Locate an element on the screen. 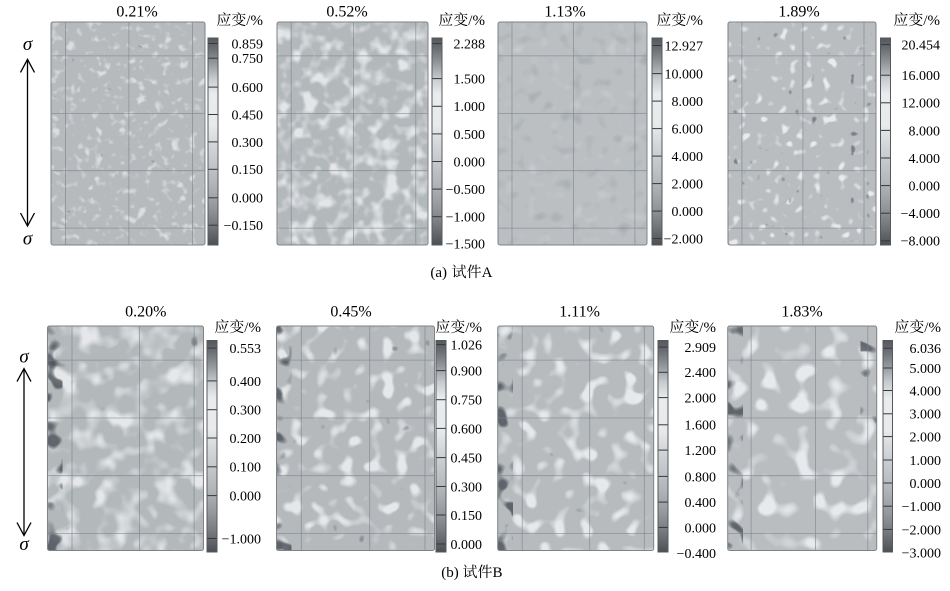 This screenshot has height=591, width=950. svg-text: −0.500 is located at coordinates (465, 190).